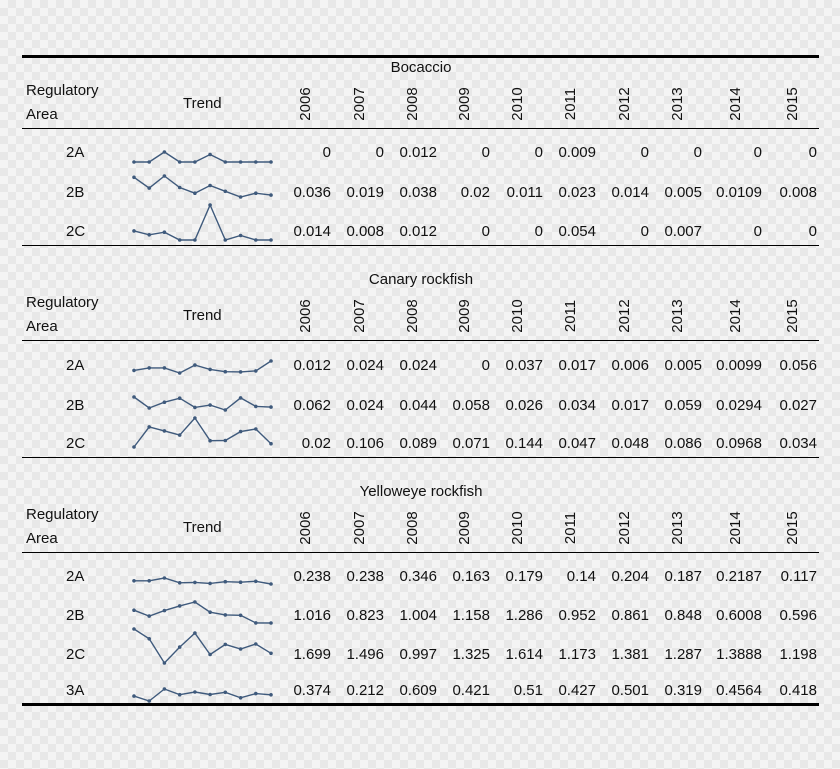 This screenshot has height=769, width=840. Describe the element at coordinates (683, 365) in the screenshot. I see `table-cell-value: 0.005` at that location.